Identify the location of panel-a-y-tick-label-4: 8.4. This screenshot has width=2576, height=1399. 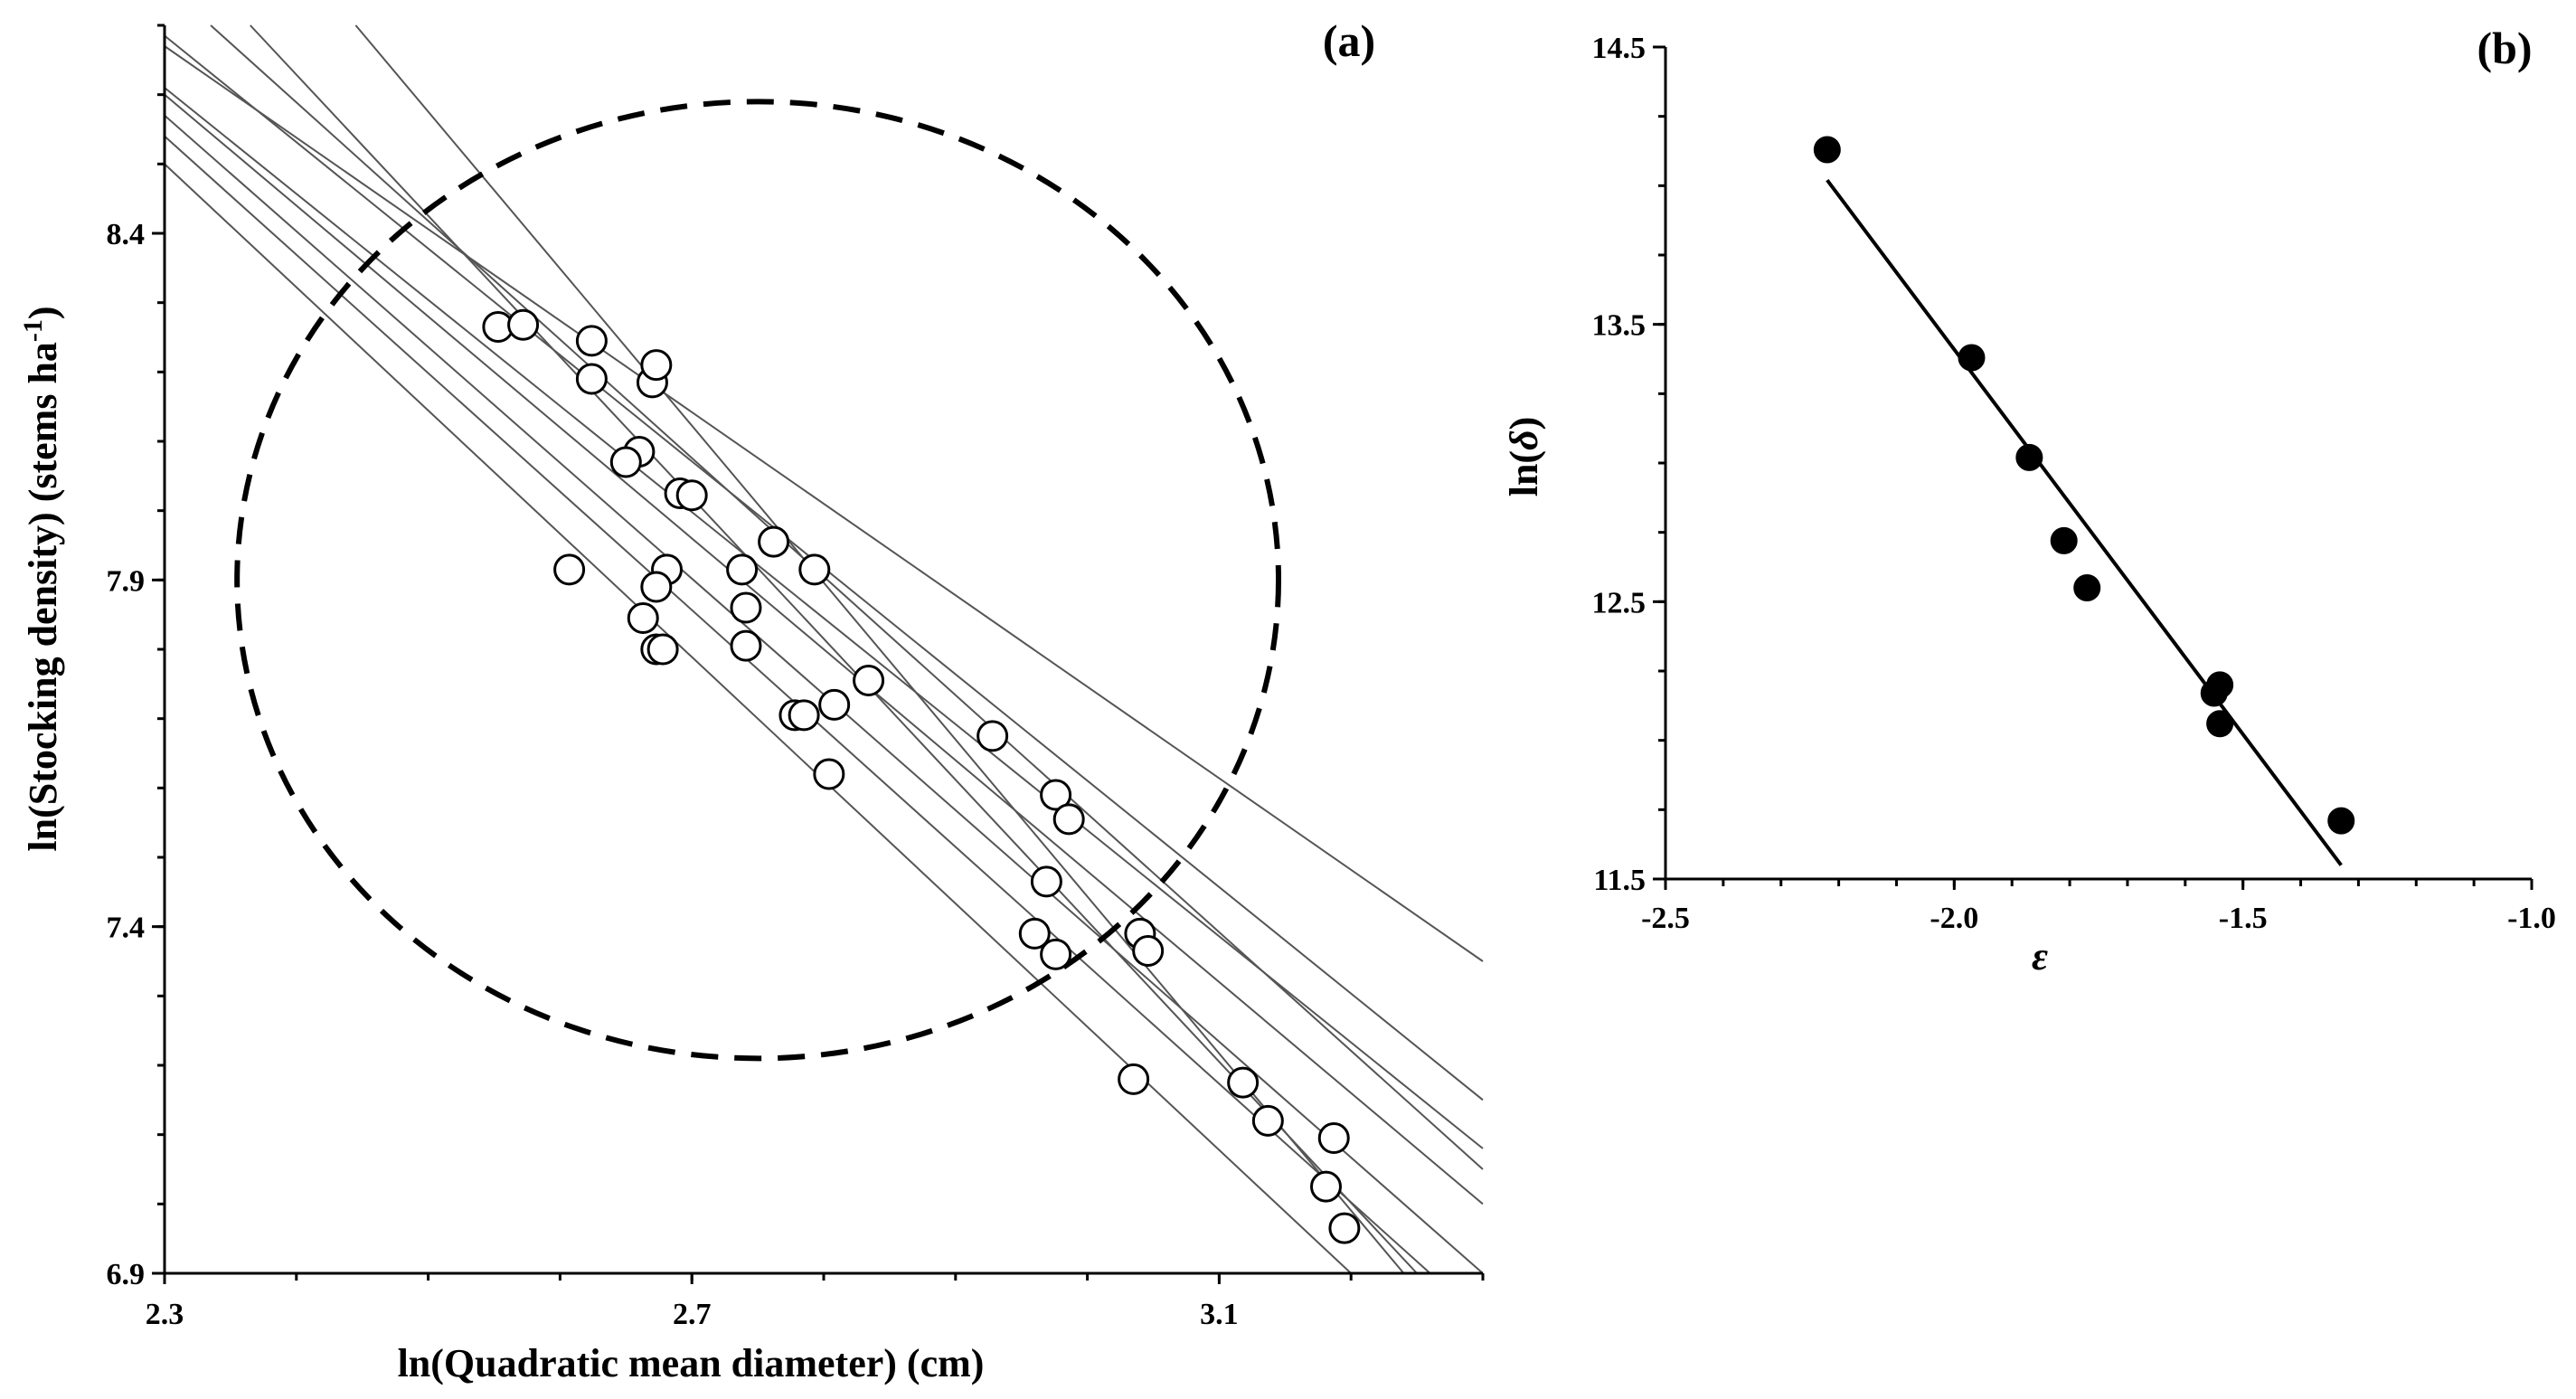
(126, 234).